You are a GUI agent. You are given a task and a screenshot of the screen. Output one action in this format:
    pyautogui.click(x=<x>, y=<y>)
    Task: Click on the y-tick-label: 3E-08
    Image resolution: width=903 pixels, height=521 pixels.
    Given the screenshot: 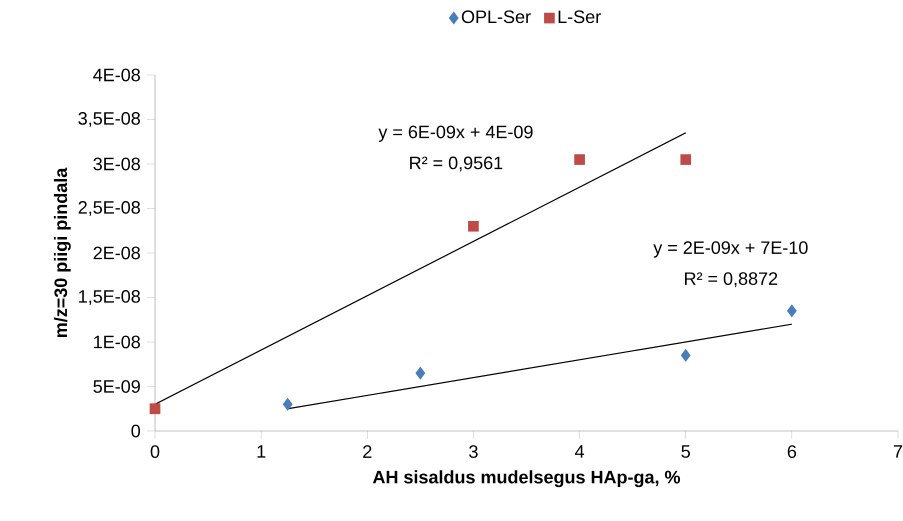 What is the action you would take?
    pyautogui.click(x=116, y=164)
    